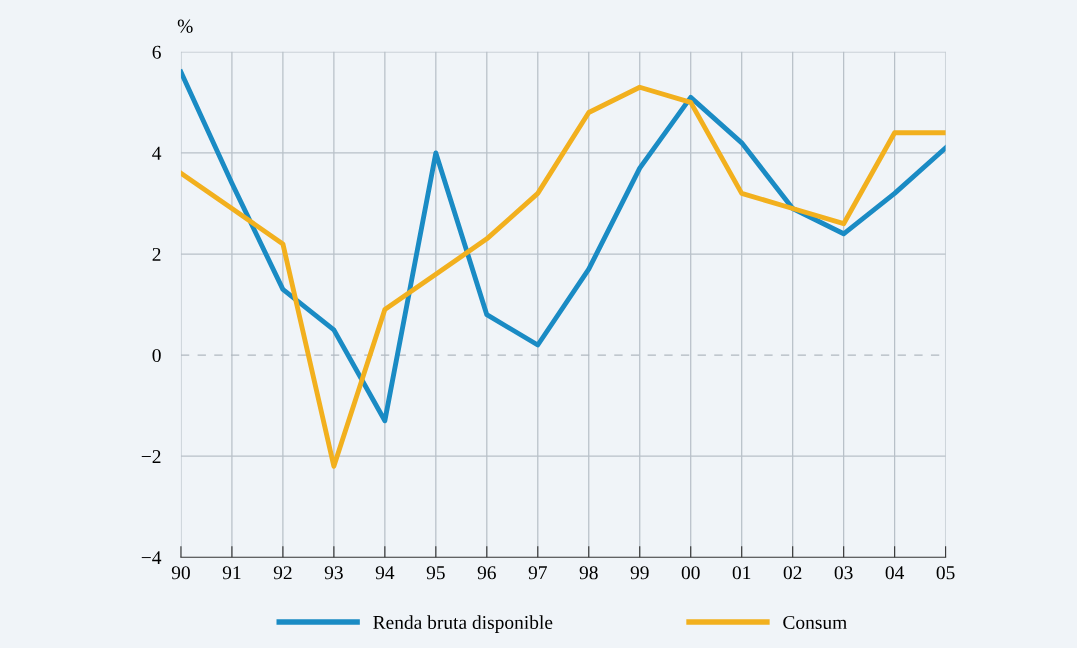 The width and height of the screenshot is (1077, 648). Describe the element at coordinates (180, 573) in the screenshot. I see `x-tick-label: 90` at that location.